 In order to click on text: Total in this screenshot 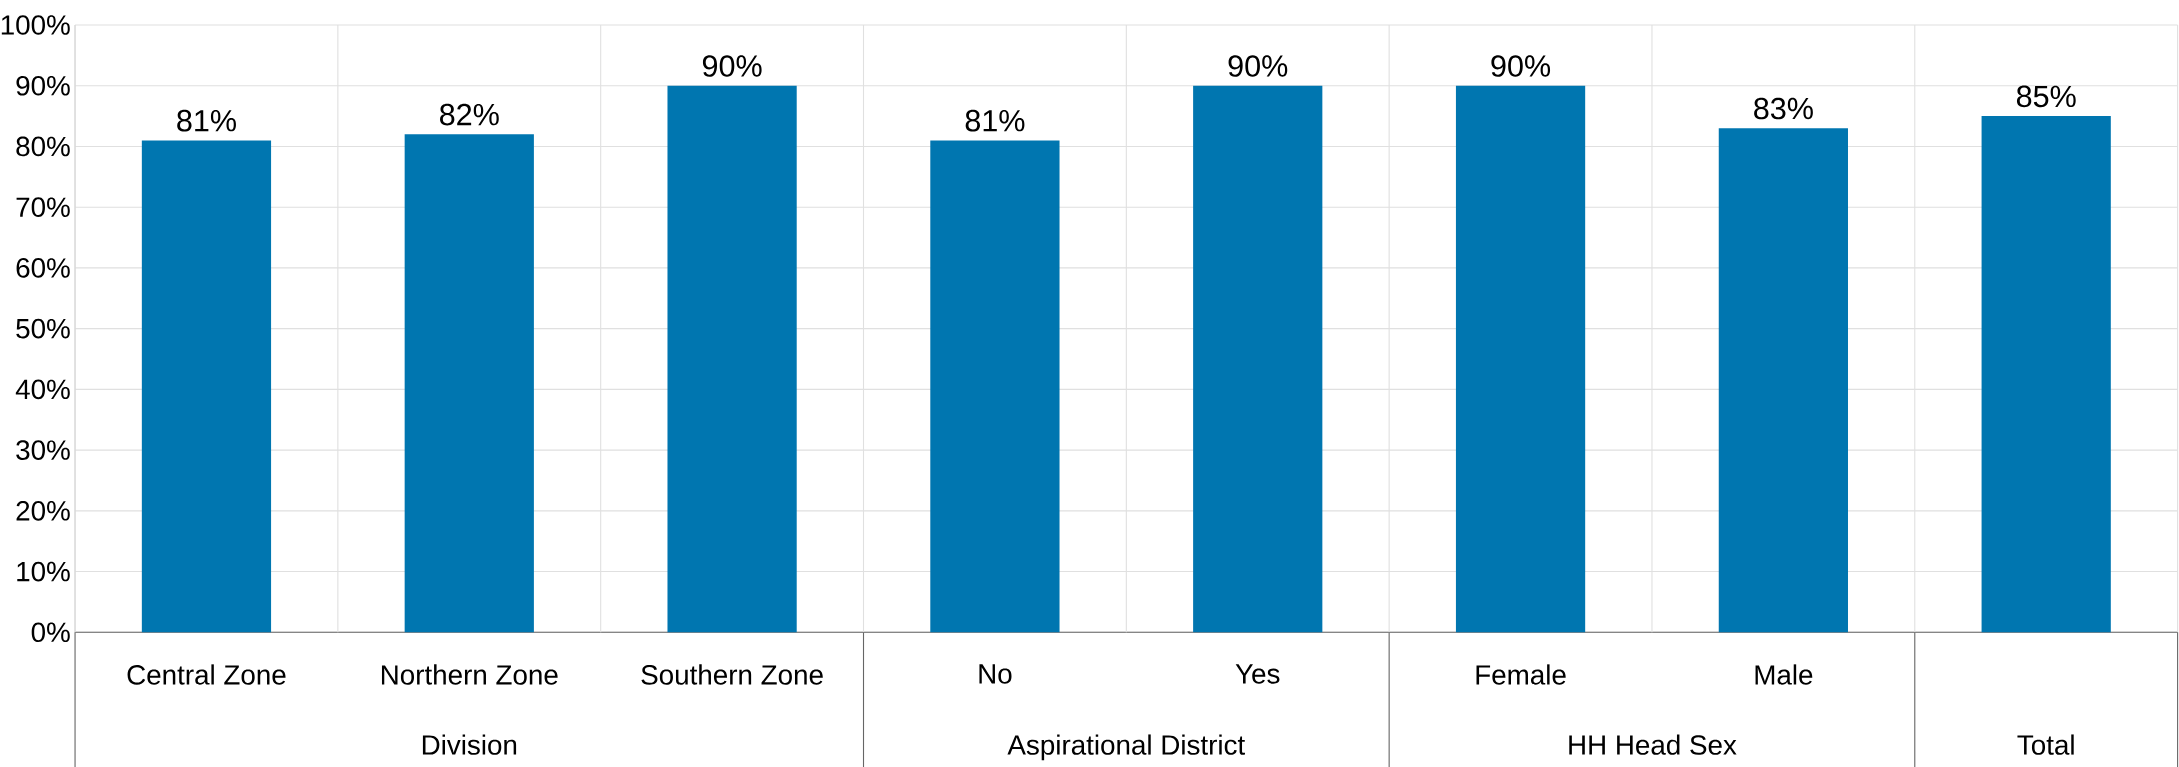, I will do `click(2045, 744)`.